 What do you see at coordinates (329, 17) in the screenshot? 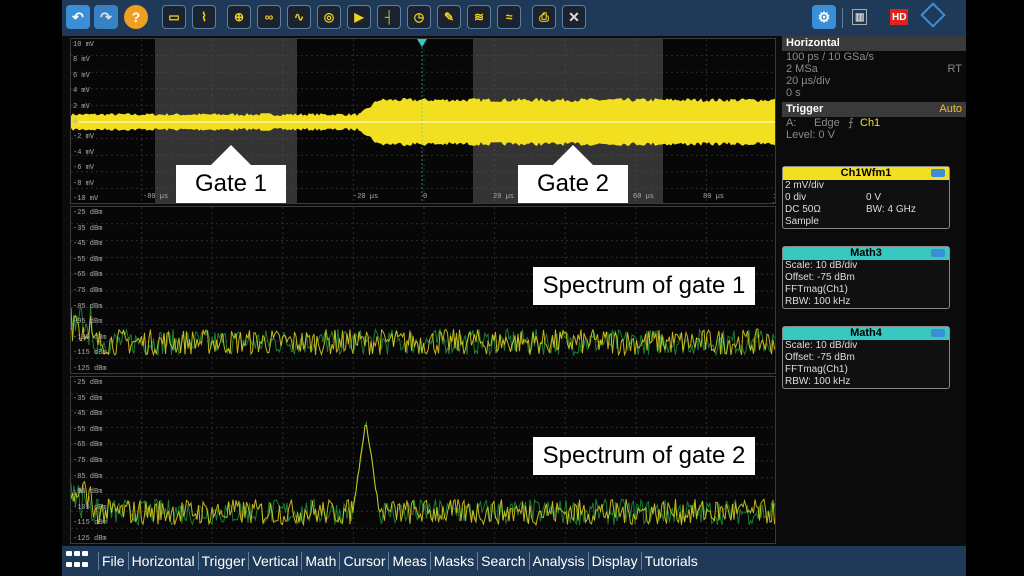
I see `mask-icon: ◎` at bounding box center [329, 17].